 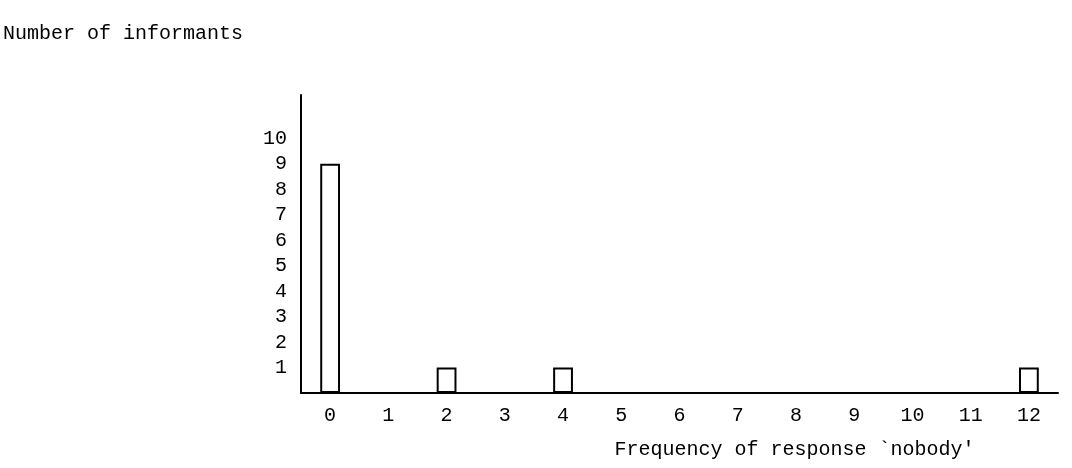 I want to click on x-tick-label: 9, so click(x=854, y=415).